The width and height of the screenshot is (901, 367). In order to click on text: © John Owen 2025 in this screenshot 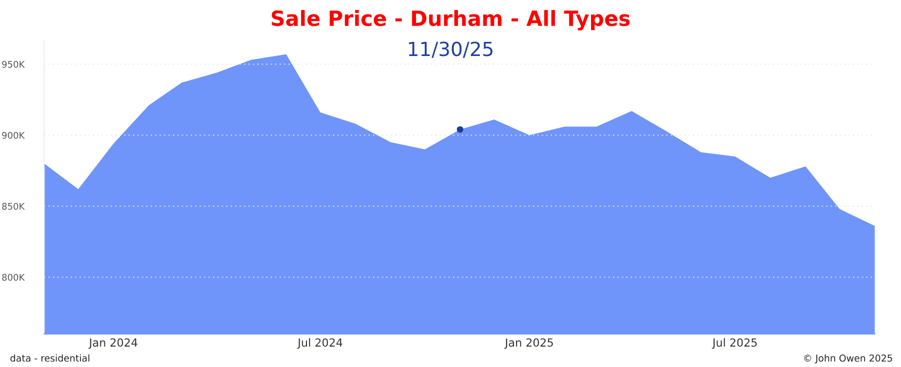, I will do `click(848, 359)`.